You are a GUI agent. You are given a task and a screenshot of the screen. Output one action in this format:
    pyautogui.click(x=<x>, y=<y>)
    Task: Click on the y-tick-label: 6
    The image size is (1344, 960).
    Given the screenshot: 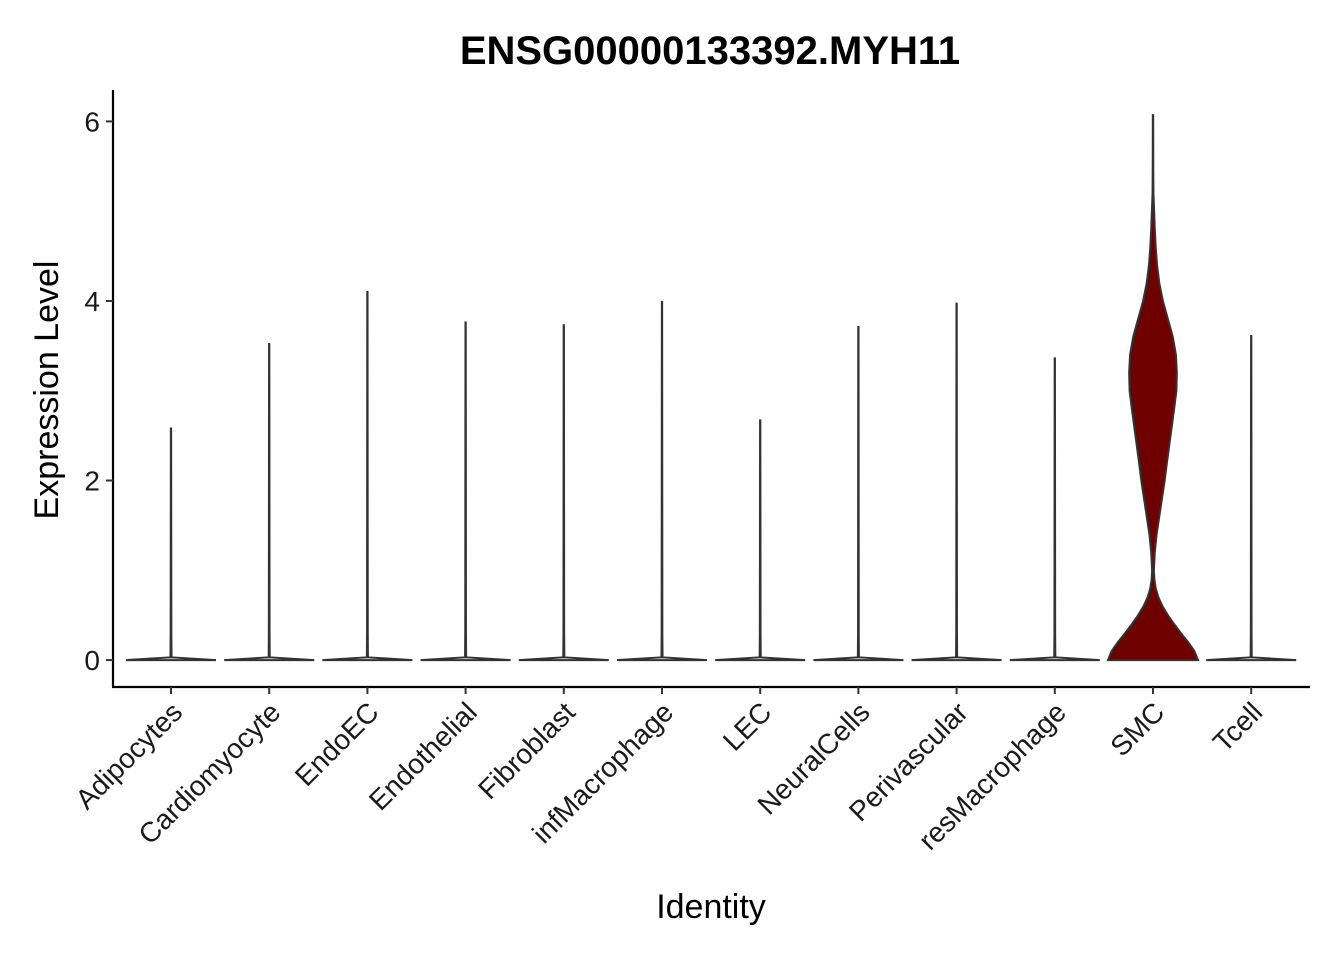 What is the action you would take?
    pyautogui.click(x=92, y=121)
    